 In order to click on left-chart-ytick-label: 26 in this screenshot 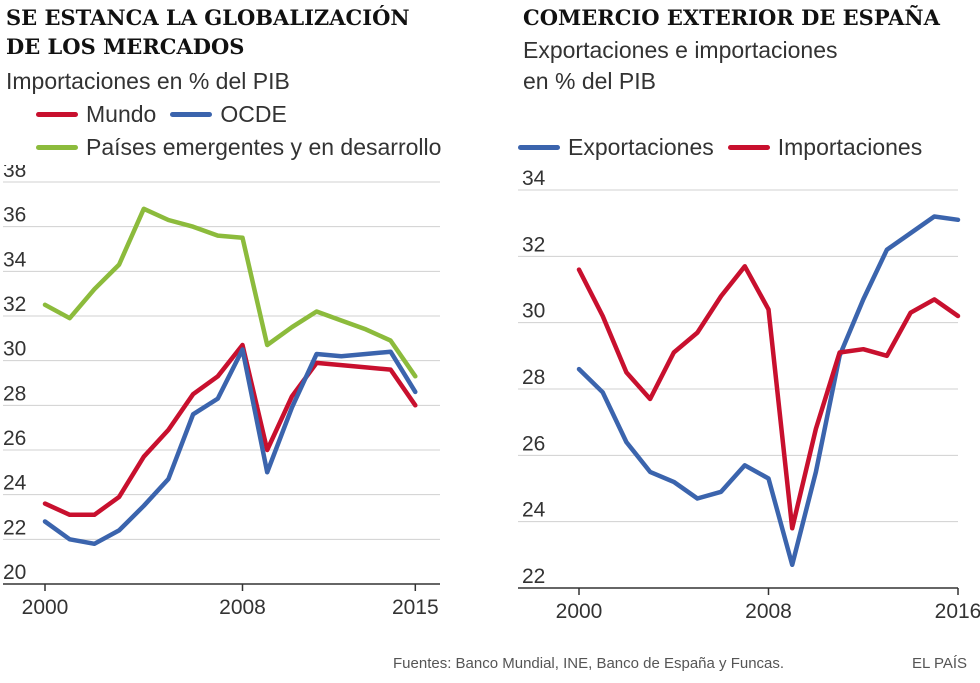, I will do `click(14, 438)`.